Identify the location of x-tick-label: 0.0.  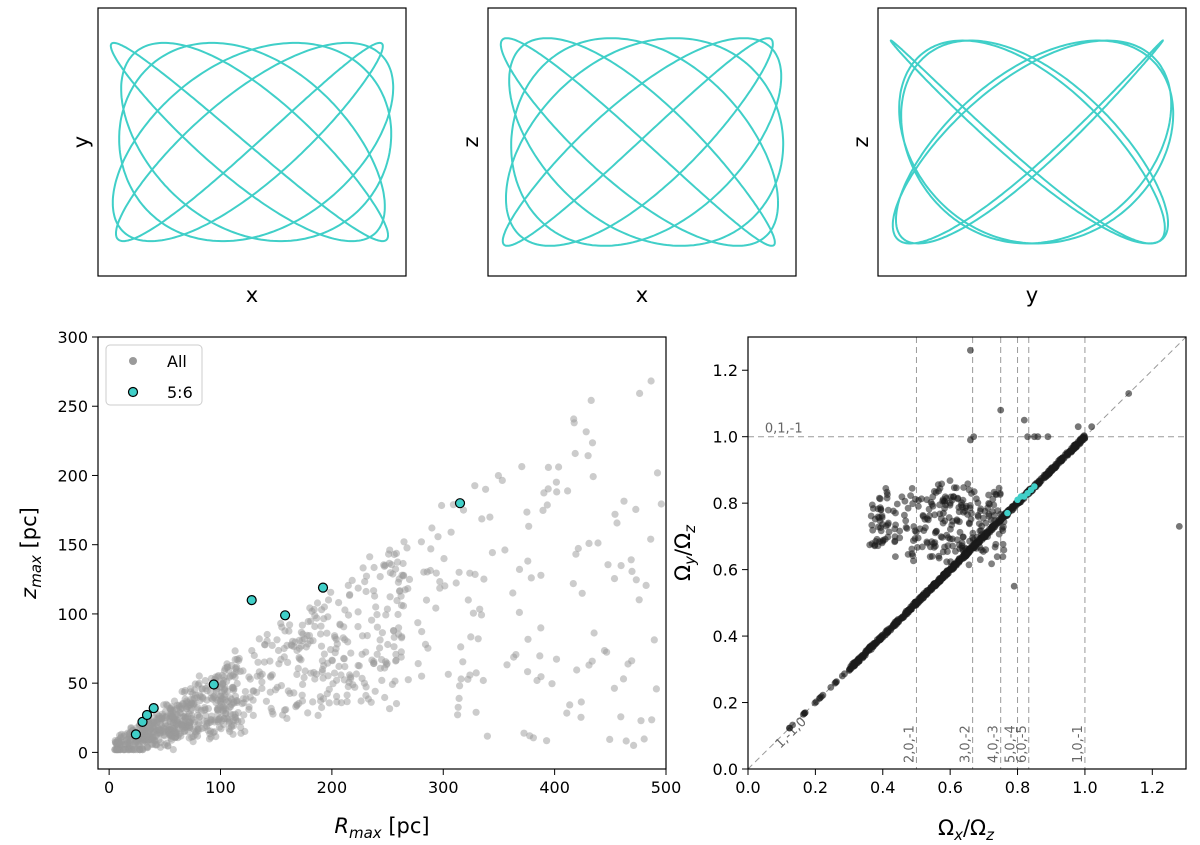
(747, 787).